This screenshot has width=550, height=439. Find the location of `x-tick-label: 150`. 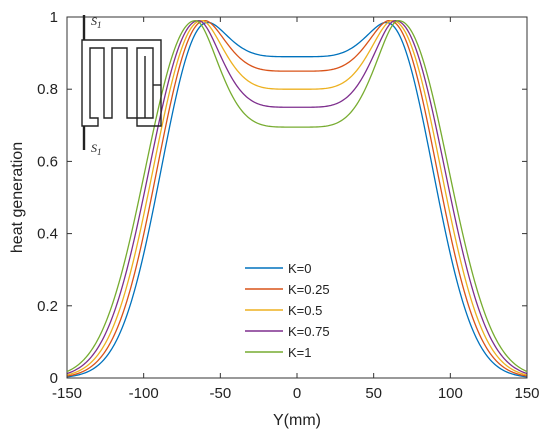

x-tick-label: 150 is located at coordinates (526, 393).